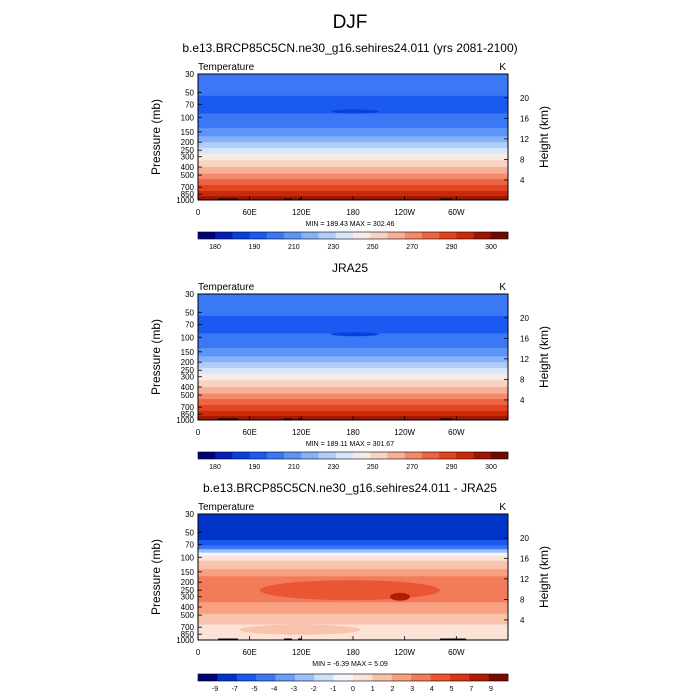 Image resolution: width=700 pixels, height=700 pixels. Describe the element at coordinates (350, 590) in the screenshot. I see `warm-core` at that location.